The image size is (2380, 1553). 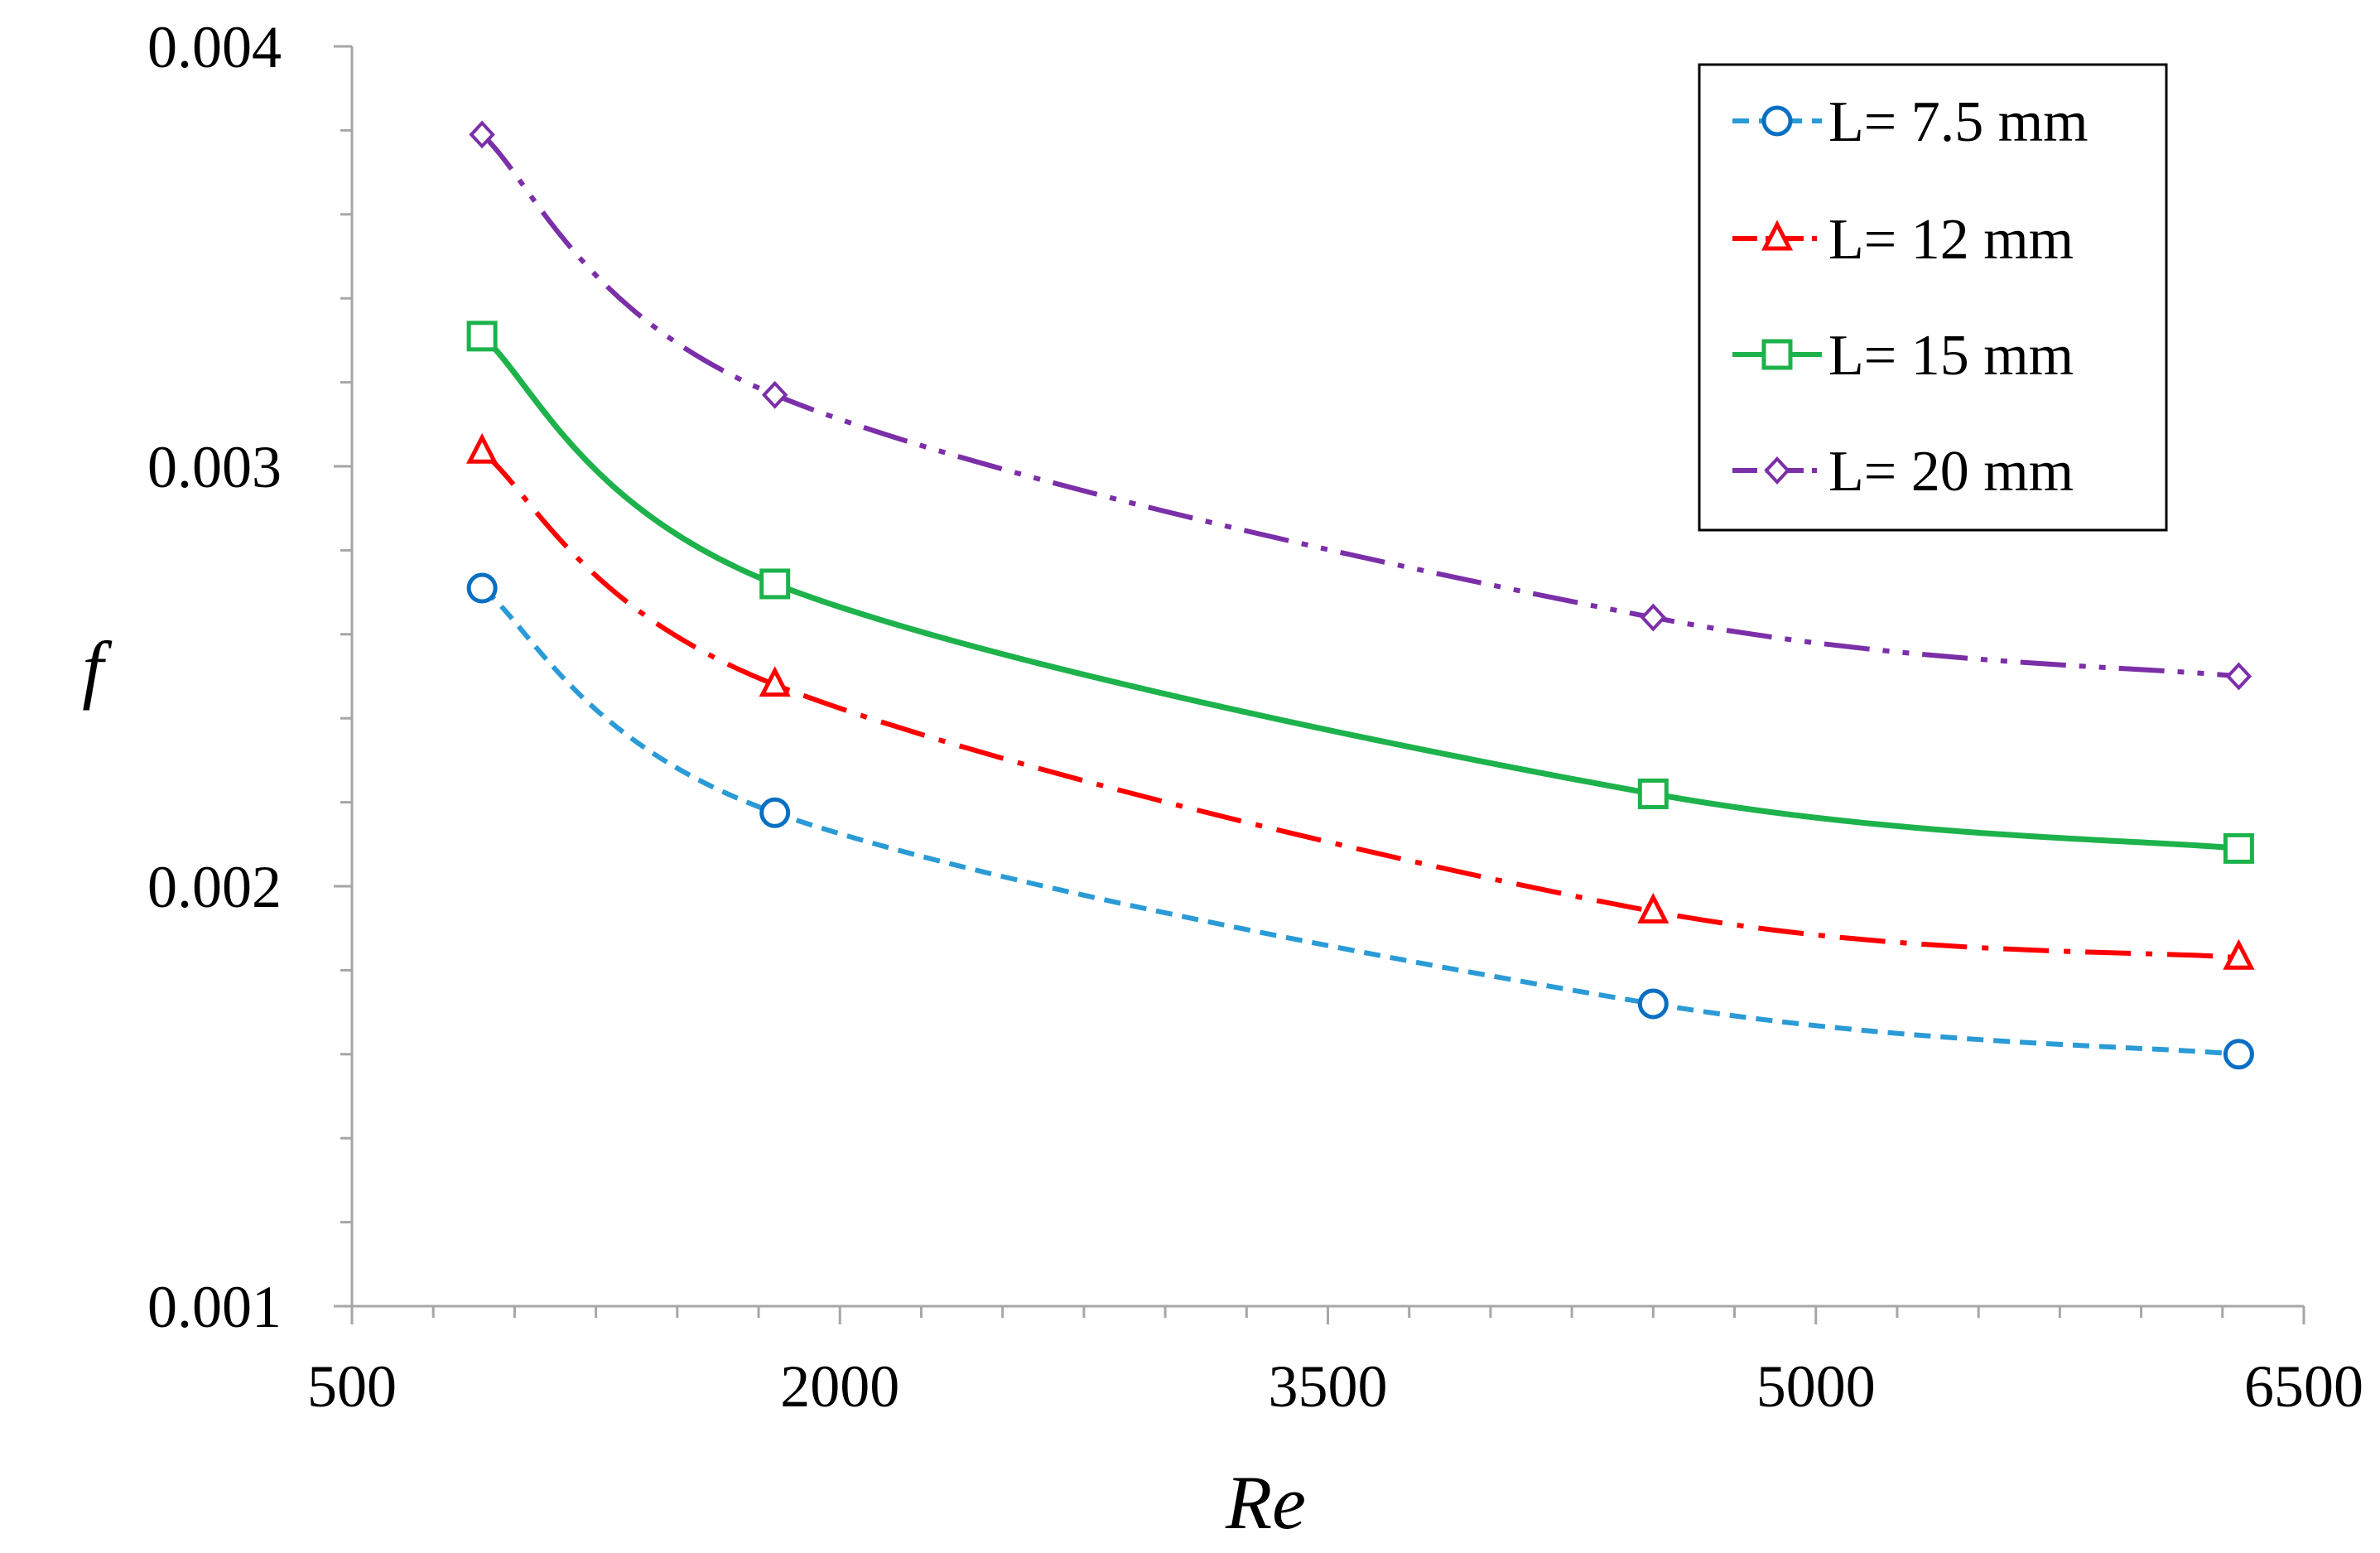 What do you see at coordinates (1951, 240) in the screenshot?
I see `legend-label: L= 12 mm` at bounding box center [1951, 240].